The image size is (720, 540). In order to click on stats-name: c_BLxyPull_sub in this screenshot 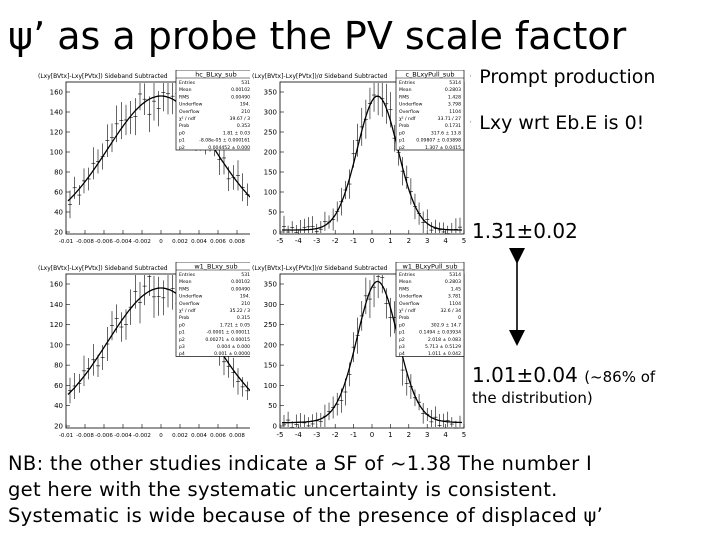, I will do `click(429, 75)`.